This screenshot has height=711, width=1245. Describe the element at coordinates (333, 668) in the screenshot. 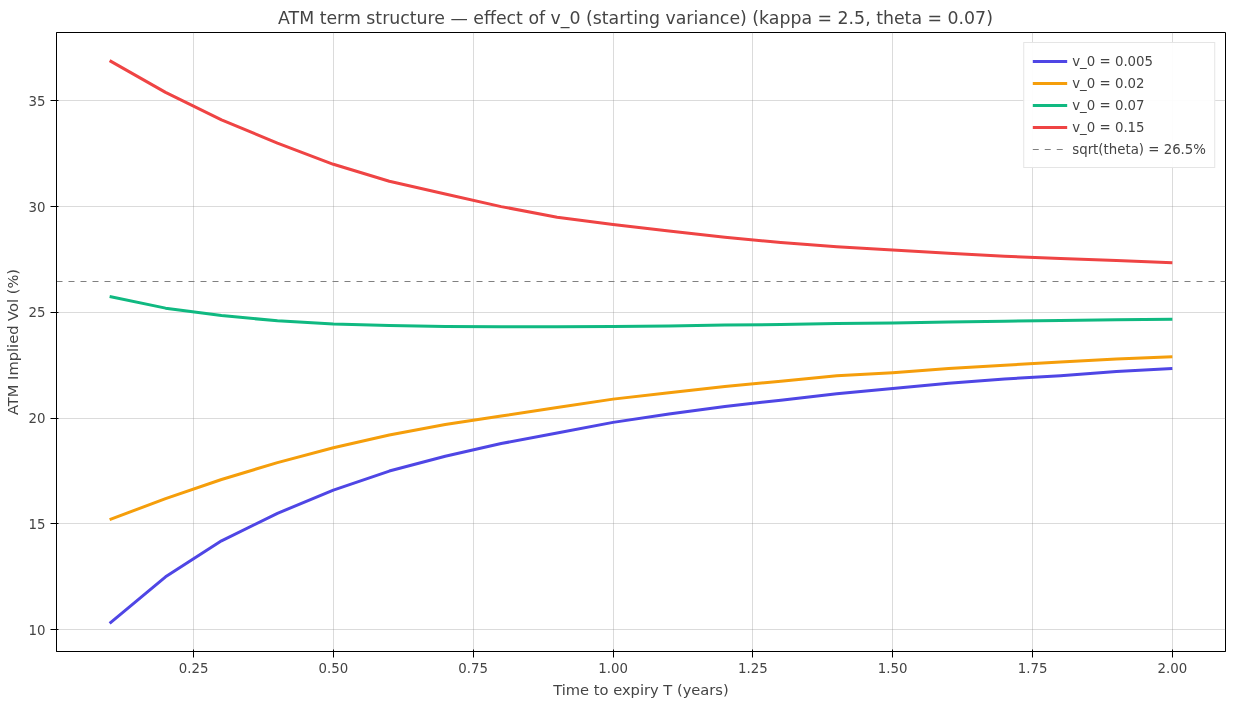

I see `x-tick-label: 0.50` at that location.